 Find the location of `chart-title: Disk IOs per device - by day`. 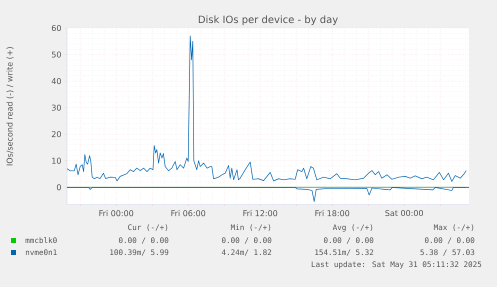

chart-title: Disk IOs per device - by day is located at coordinates (268, 20).